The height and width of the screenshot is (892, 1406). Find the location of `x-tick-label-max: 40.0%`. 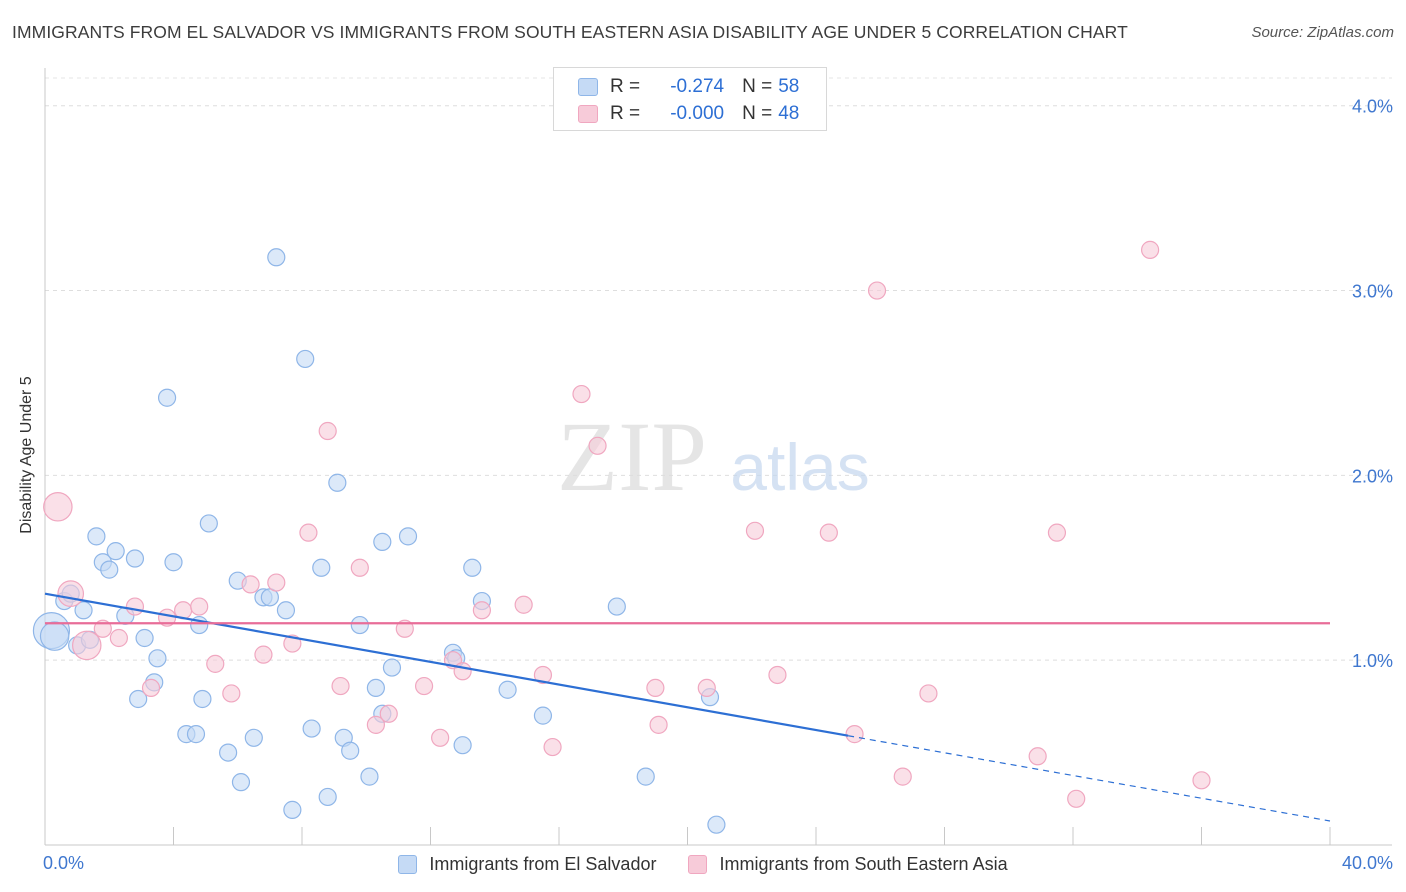

x-tick-label-max: 40.0% is located at coordinates (1367, 863).